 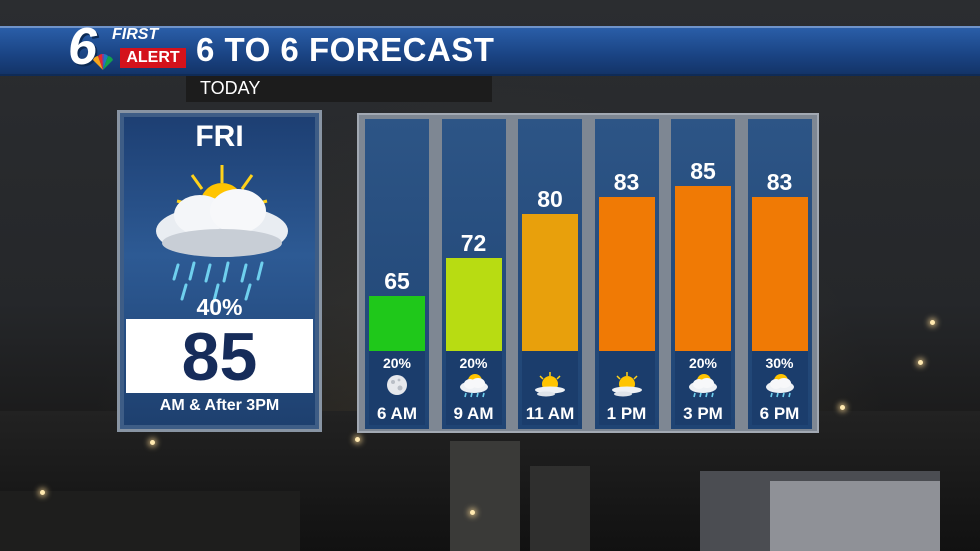 I want to click on hour-column-9-am: 72 20% 9 AM, so click(x=473, y=274).